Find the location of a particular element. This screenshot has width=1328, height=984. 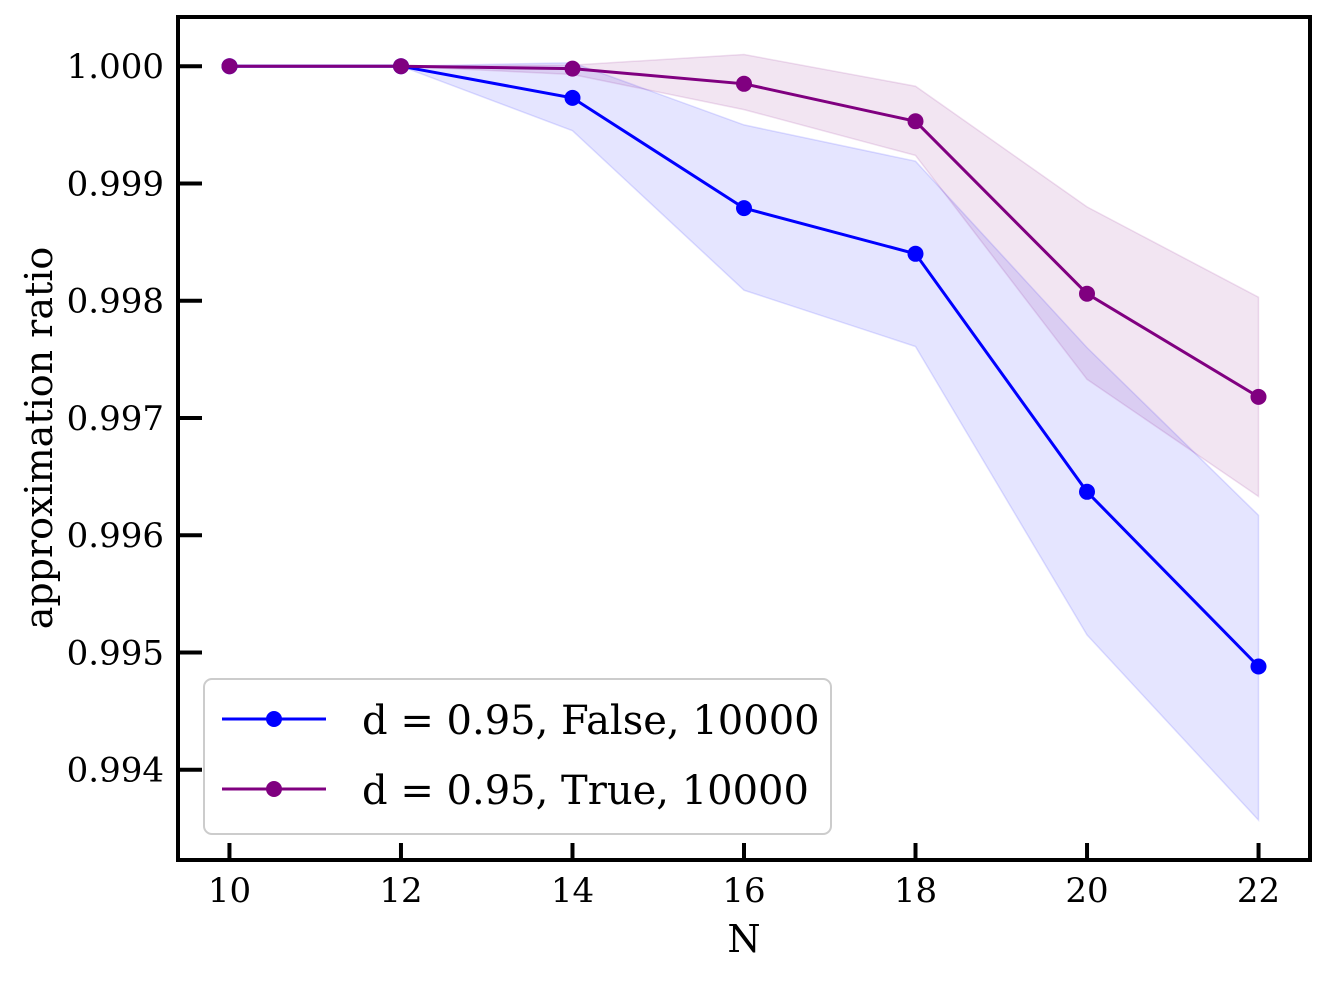

y-tick-label-0.998: 0.998 is located at coordinates (115, 302).